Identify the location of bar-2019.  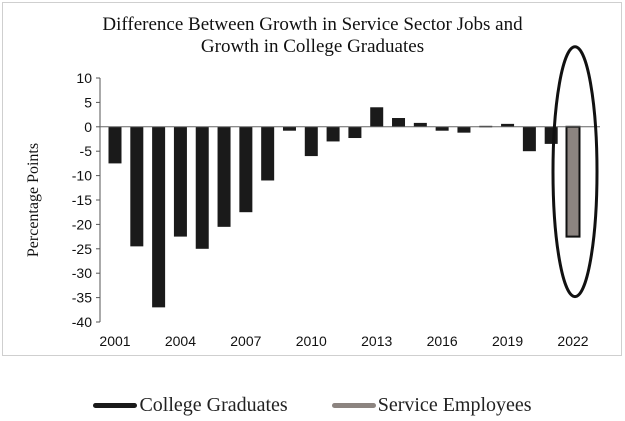
(508, 125).